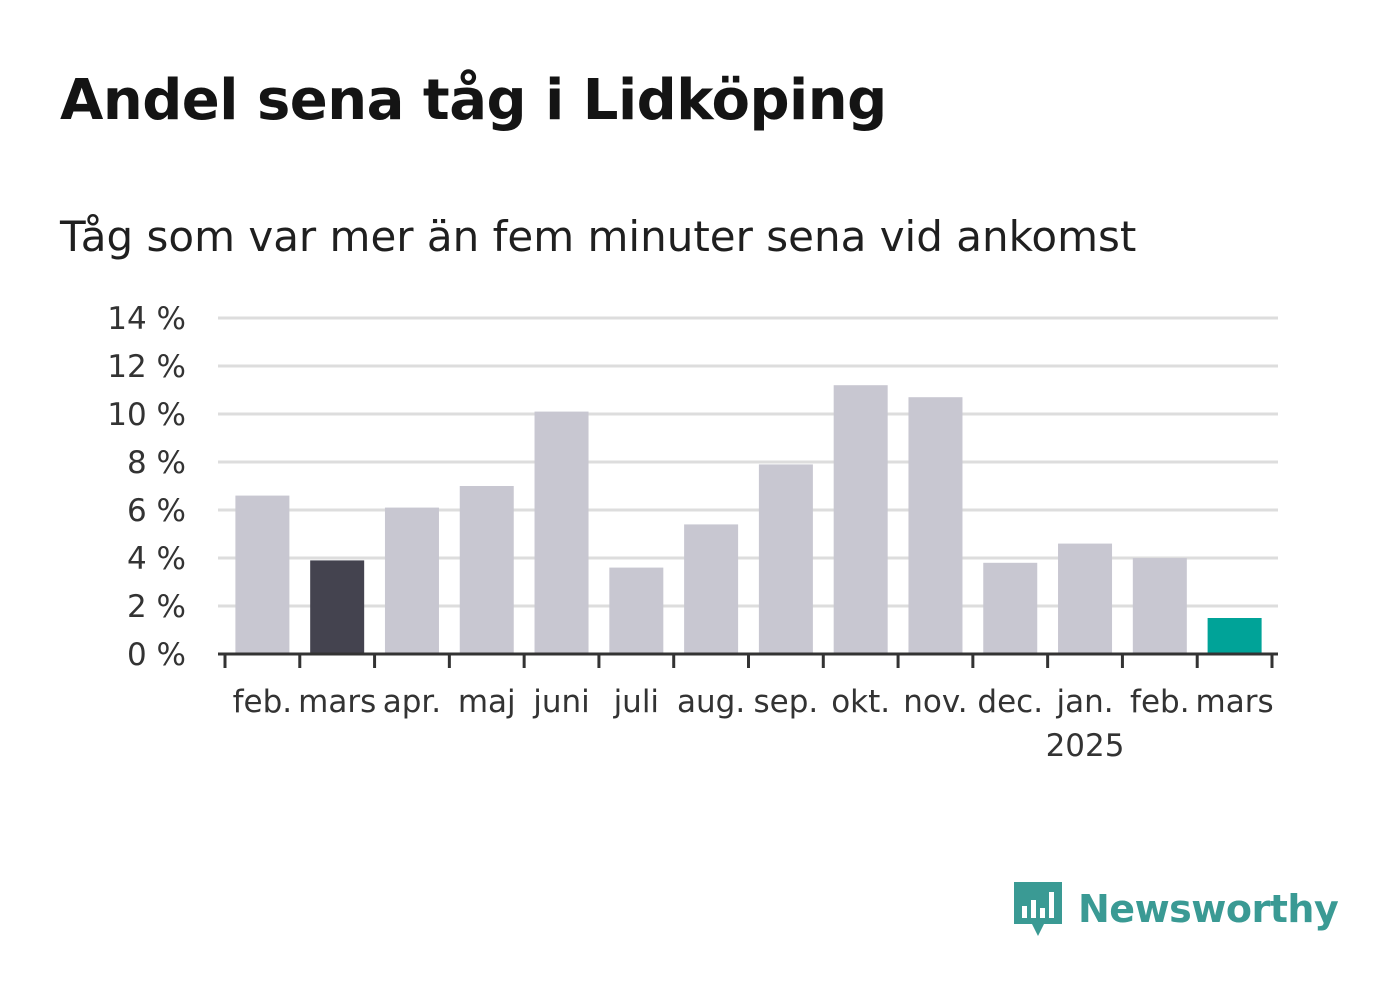 The image size is (1382, 999). Describe the element at coordinates (786, 702) in the screenshot. I see `x-tick-label: sep.` at that location.